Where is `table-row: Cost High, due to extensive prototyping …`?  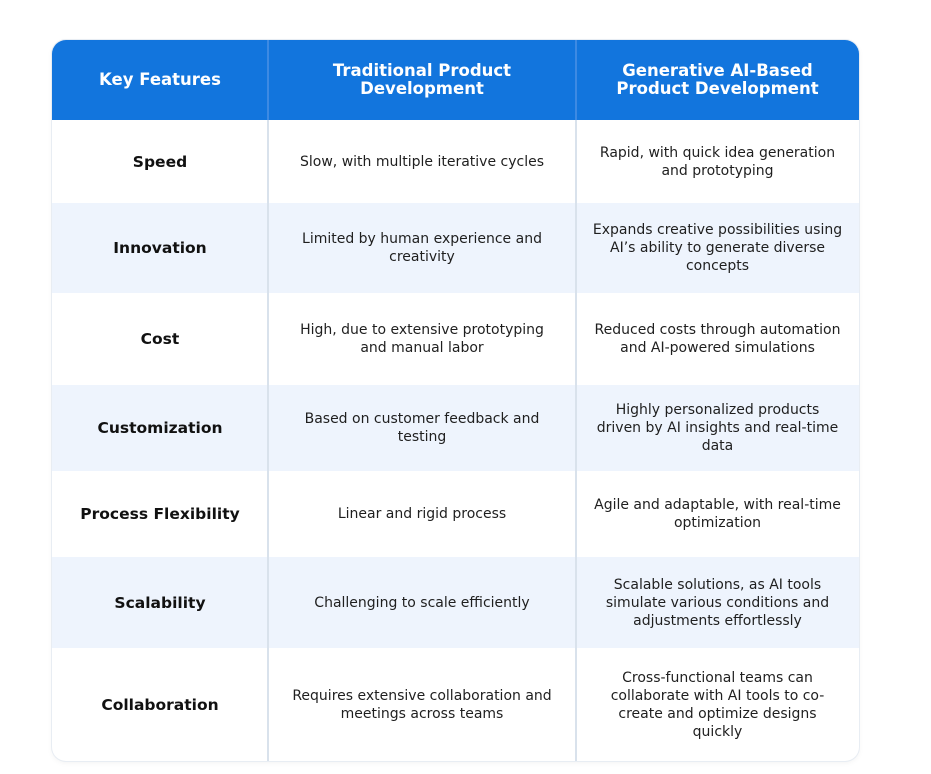 table-row: Cost High, due to extensive prototyping … is located at coordinates (455, 339).